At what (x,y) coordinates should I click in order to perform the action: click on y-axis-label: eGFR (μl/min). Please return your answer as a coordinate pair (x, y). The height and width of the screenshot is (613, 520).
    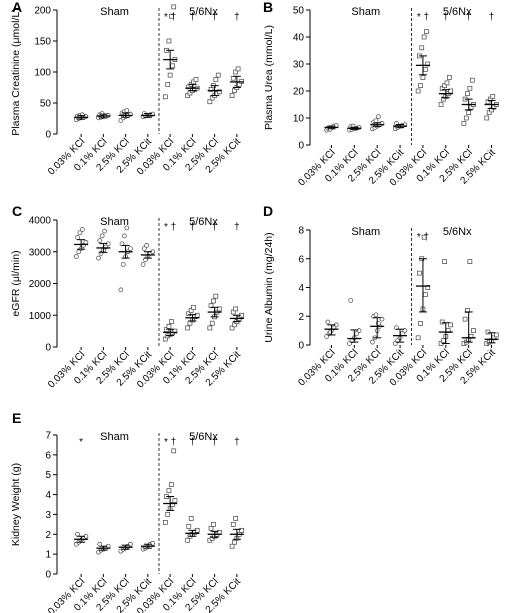
    Looking at the image, I should click on (16, 283).